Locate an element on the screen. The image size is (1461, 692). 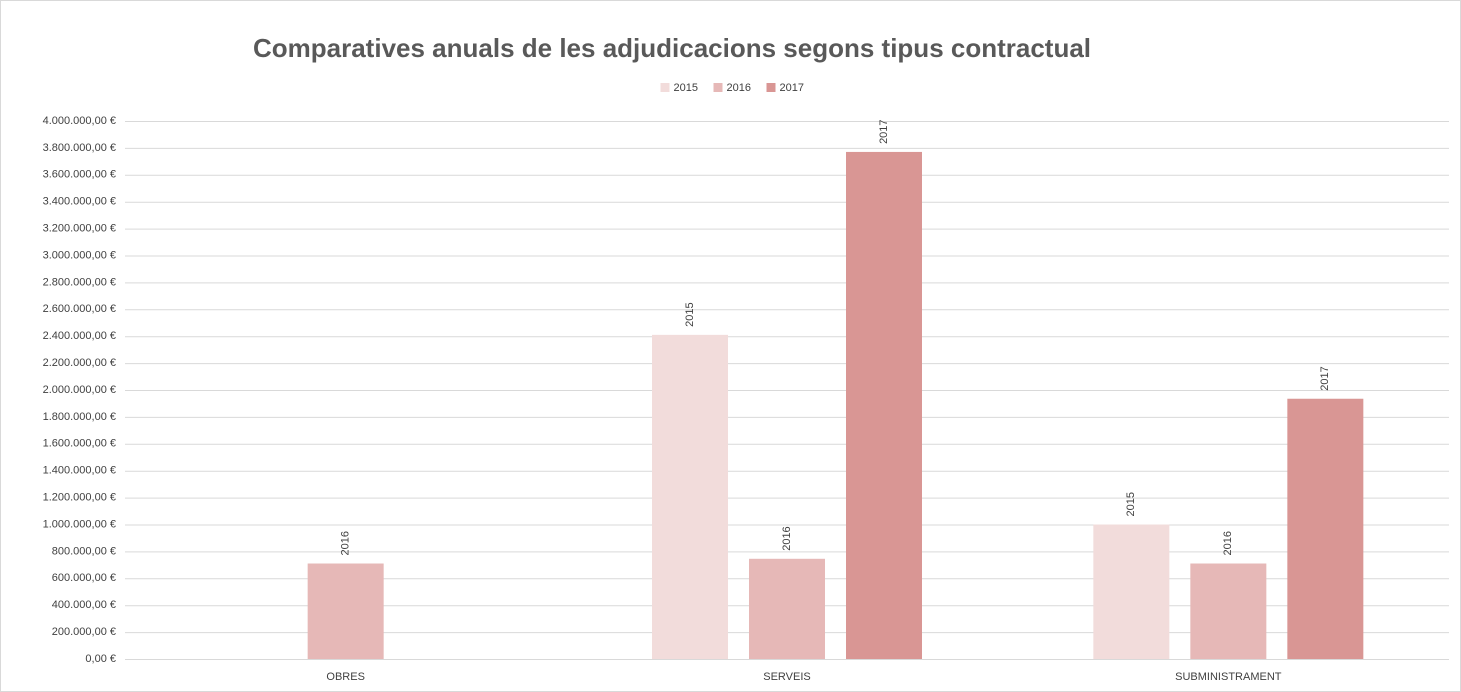
y-tick-label: 600.000,00 € is located at coordinates (84, 578).